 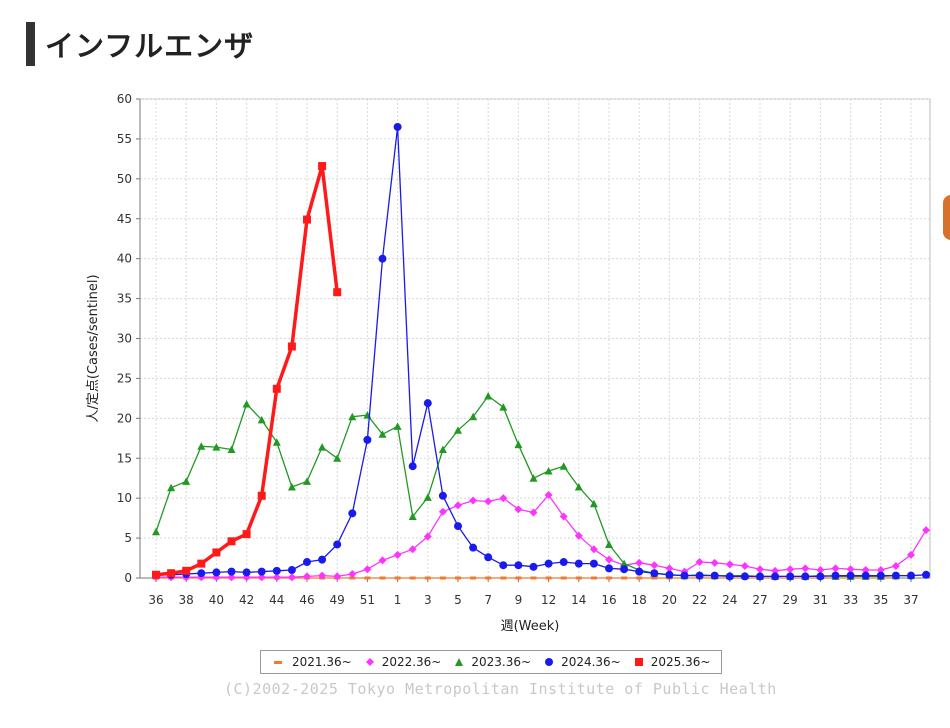 I want to click on x-tick-label: 29, so click(x=790, y=600).